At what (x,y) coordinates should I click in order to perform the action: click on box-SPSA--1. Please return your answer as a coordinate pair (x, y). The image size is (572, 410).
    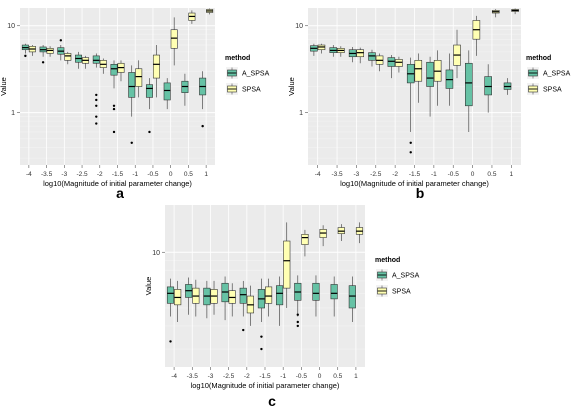
    Looking at the image, I should click on (139, 79).